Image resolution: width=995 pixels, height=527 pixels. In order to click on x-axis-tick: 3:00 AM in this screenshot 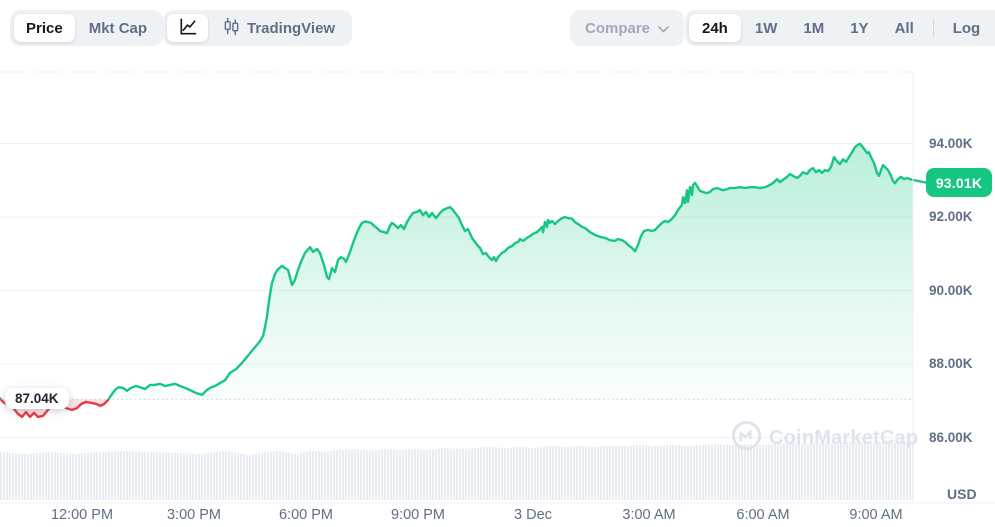, I will do `click(649, 515)`.